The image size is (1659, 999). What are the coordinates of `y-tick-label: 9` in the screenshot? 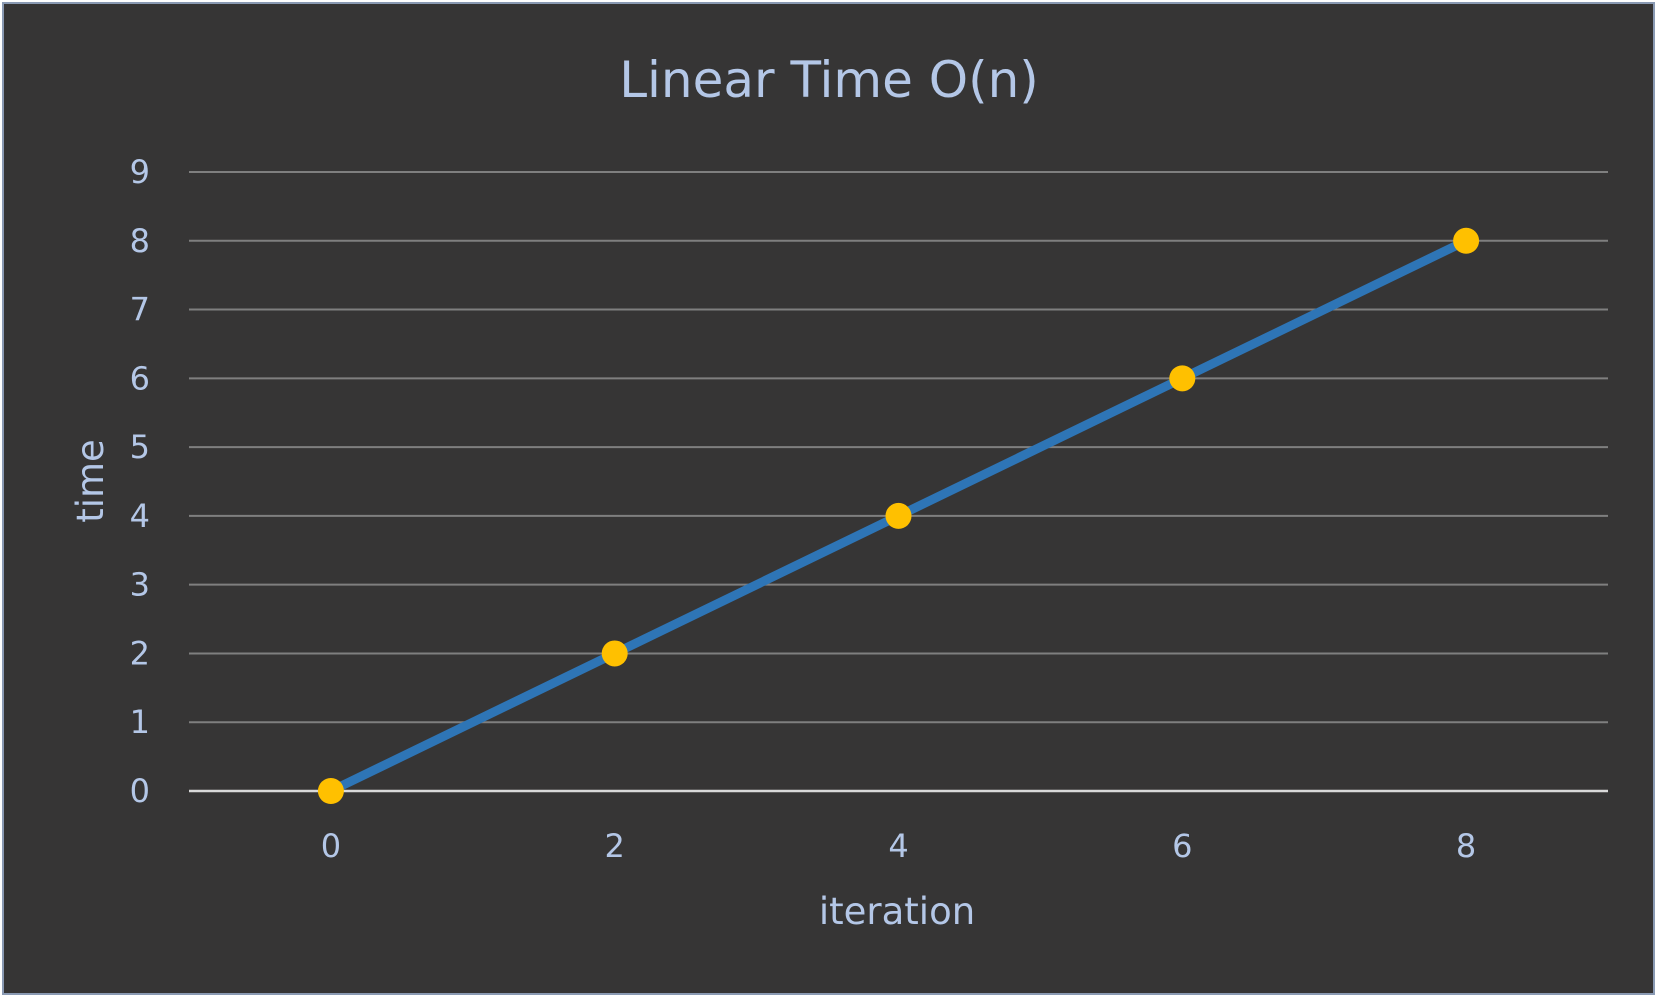 It's located at (140, 172).